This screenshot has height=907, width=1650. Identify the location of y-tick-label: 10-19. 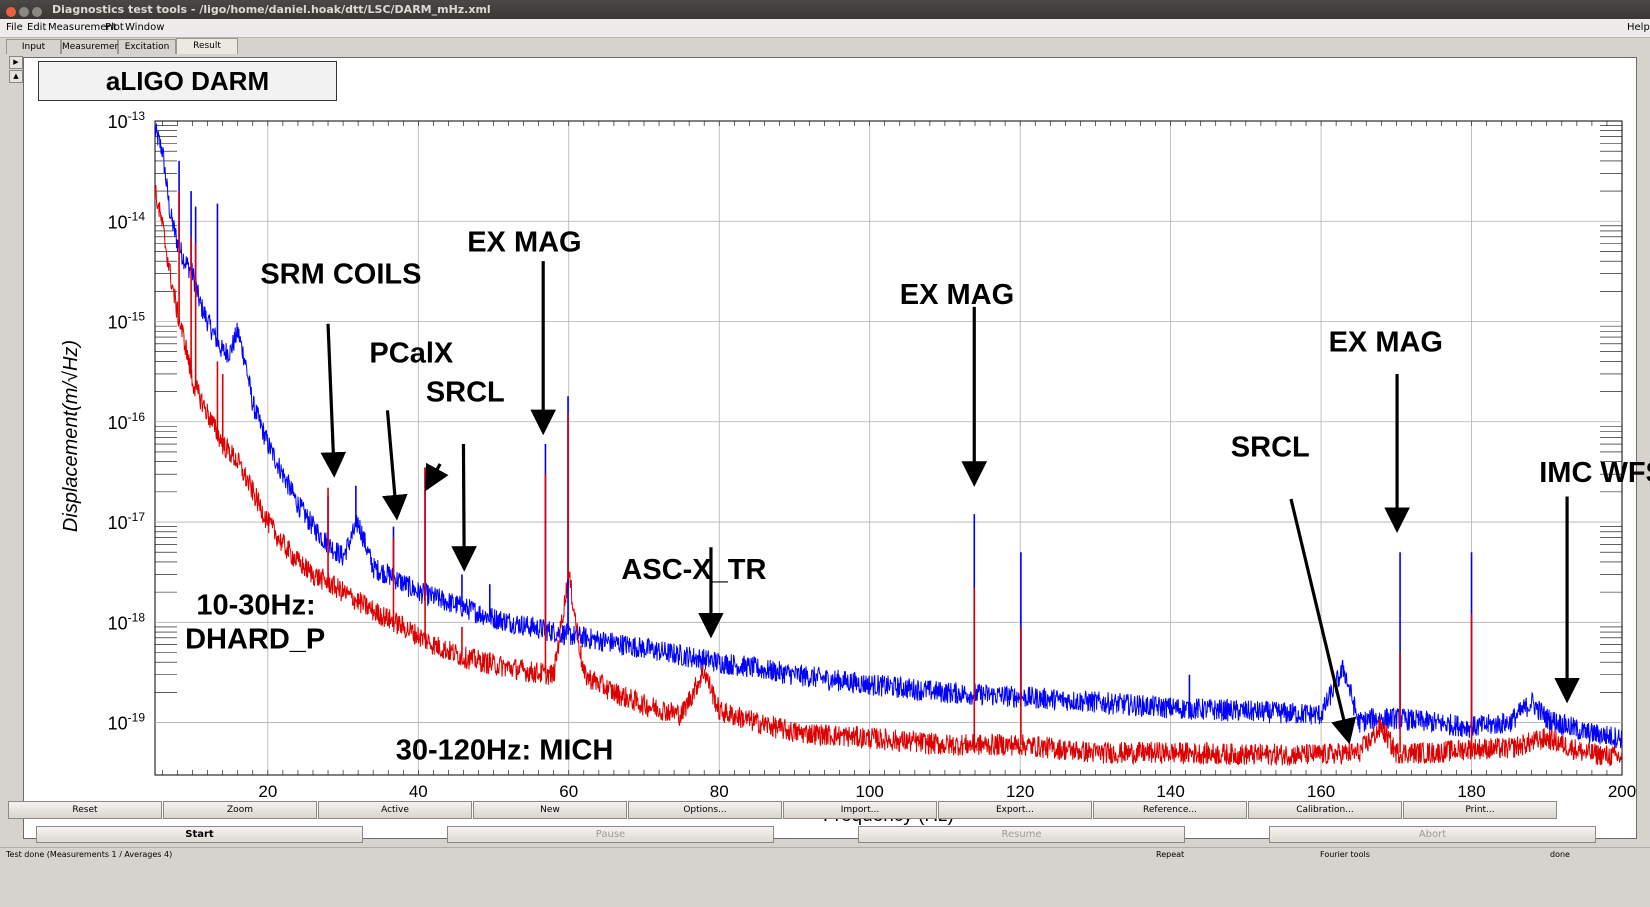
(127, 722).